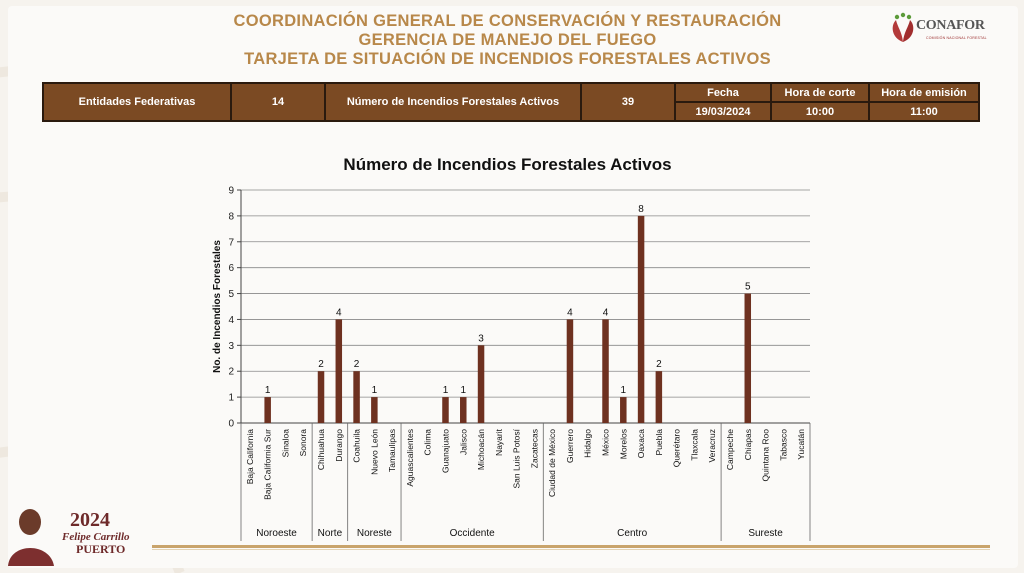 The width and height of the screenshot is (1024, 573). Describe the element at coordinates (765, 533) in the screenshot. I see `region-label: Sureste` at that location.